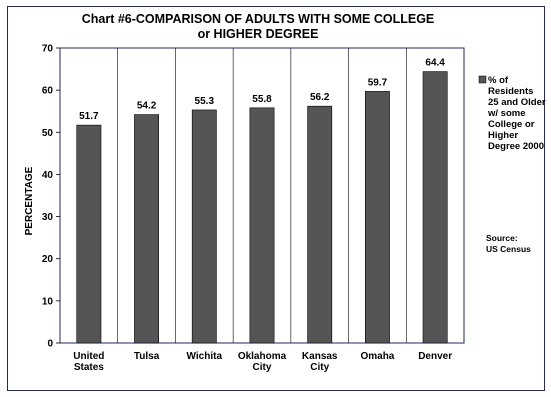  I want to click on legend-line-3: 25 and Older, so click(517, 102).